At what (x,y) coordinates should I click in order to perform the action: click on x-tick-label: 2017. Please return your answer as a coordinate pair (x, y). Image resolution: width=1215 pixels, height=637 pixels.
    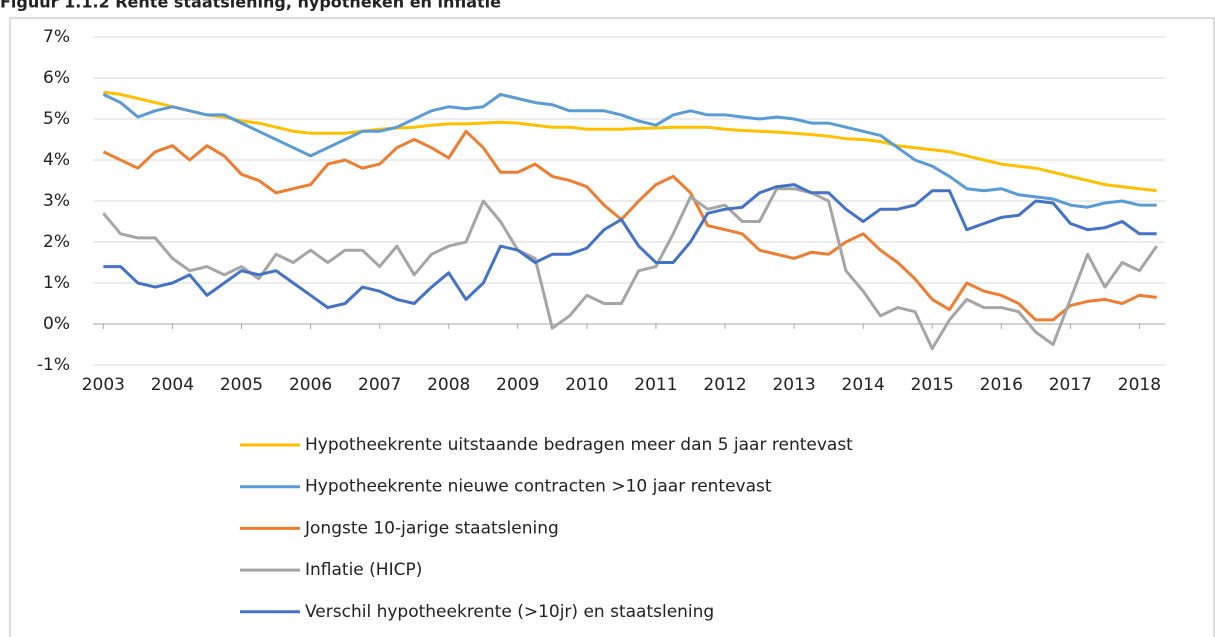
    Looking at the image, I should click on (1070, 385).